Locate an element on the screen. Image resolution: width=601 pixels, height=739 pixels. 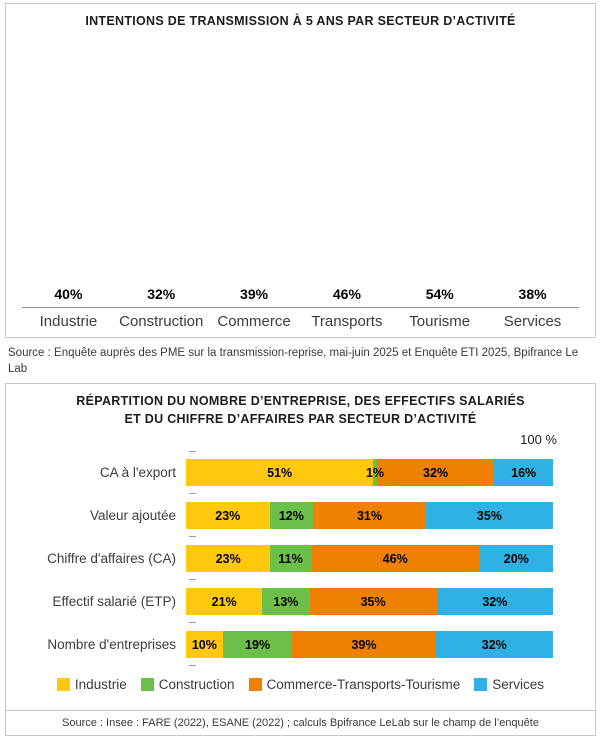
bar-value-label: 46% is located at coordinates (346, 293).